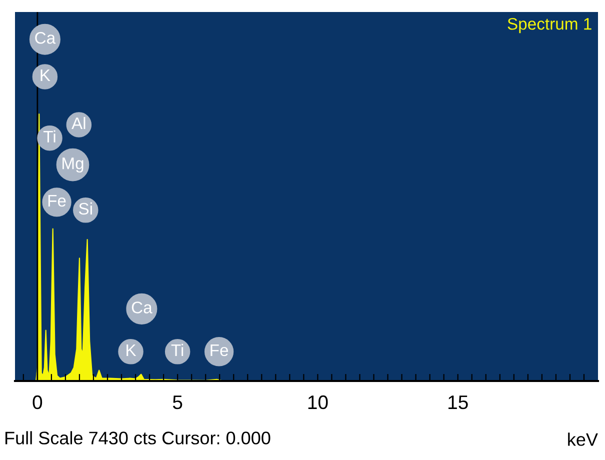 The width and height of the screenshot is (605, 460). Describe the element at coordinates (85, 208) in the screenshot. I see `annotation: Si` at that location.